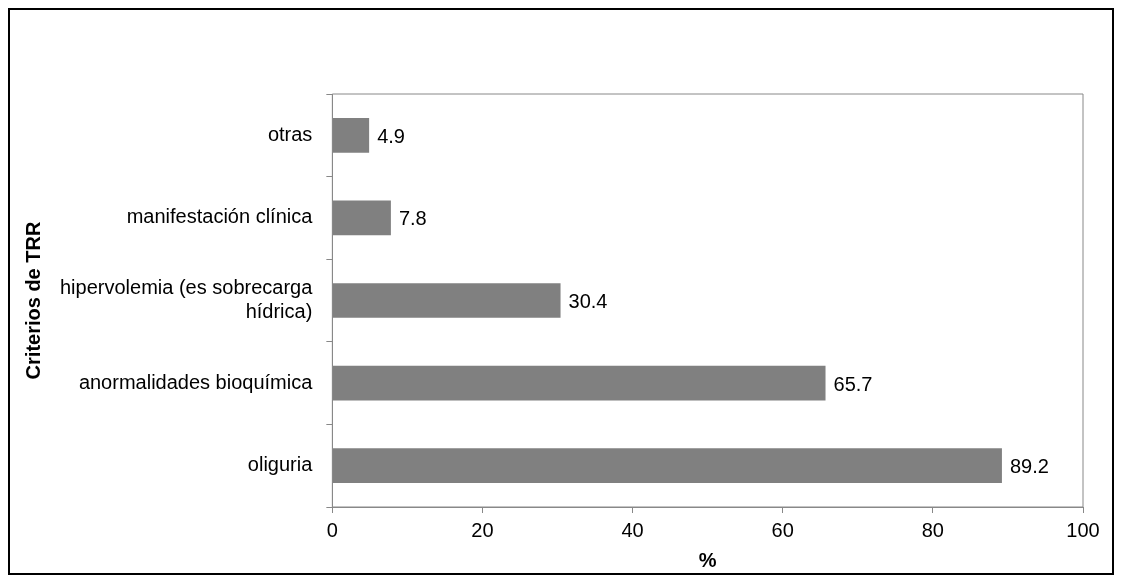 The width and height of the screenshot is (1123, 575). What do you see at coordinates (412, 218) in the screenshot?
I see `data-label: 7.8` at bounding box center [412, 218].